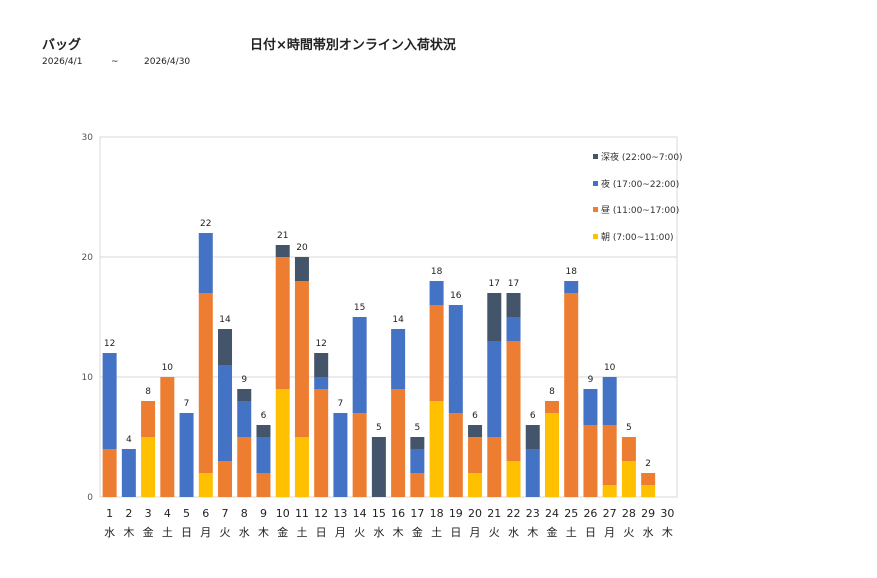 The image size is (877, 578). What do you see at coordinates (595, 236) in the screenshot?
I see `legend-swatch` at bounding box center [595, 236].